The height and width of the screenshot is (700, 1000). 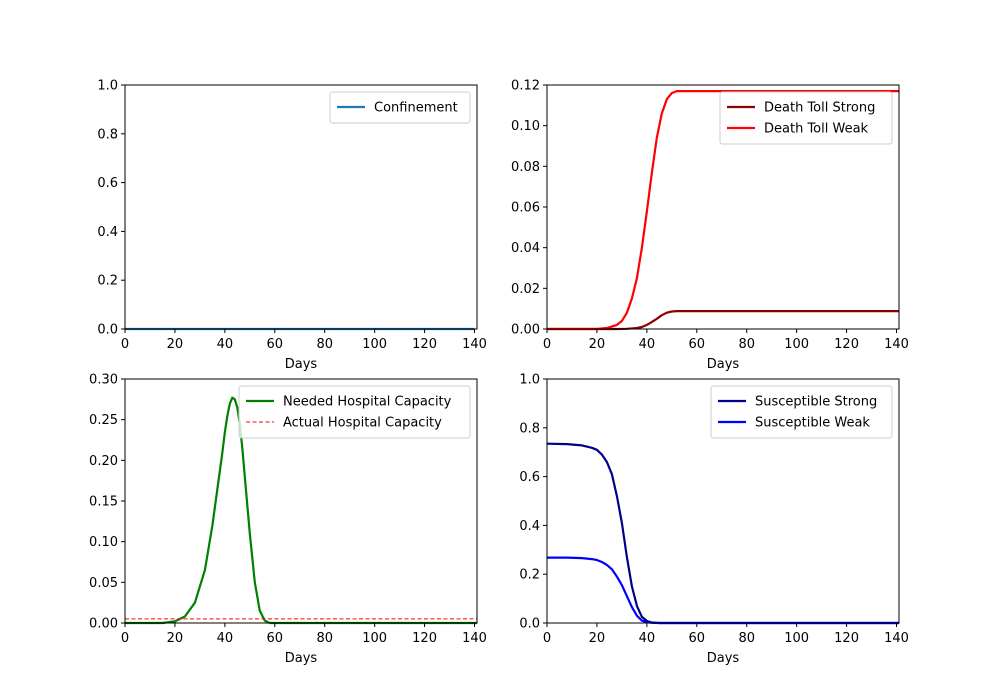 What do you see at coordinates (525, 86) in the screenshot?
I see `y-tick-label: 0.12` at bounding box center [525, 86].